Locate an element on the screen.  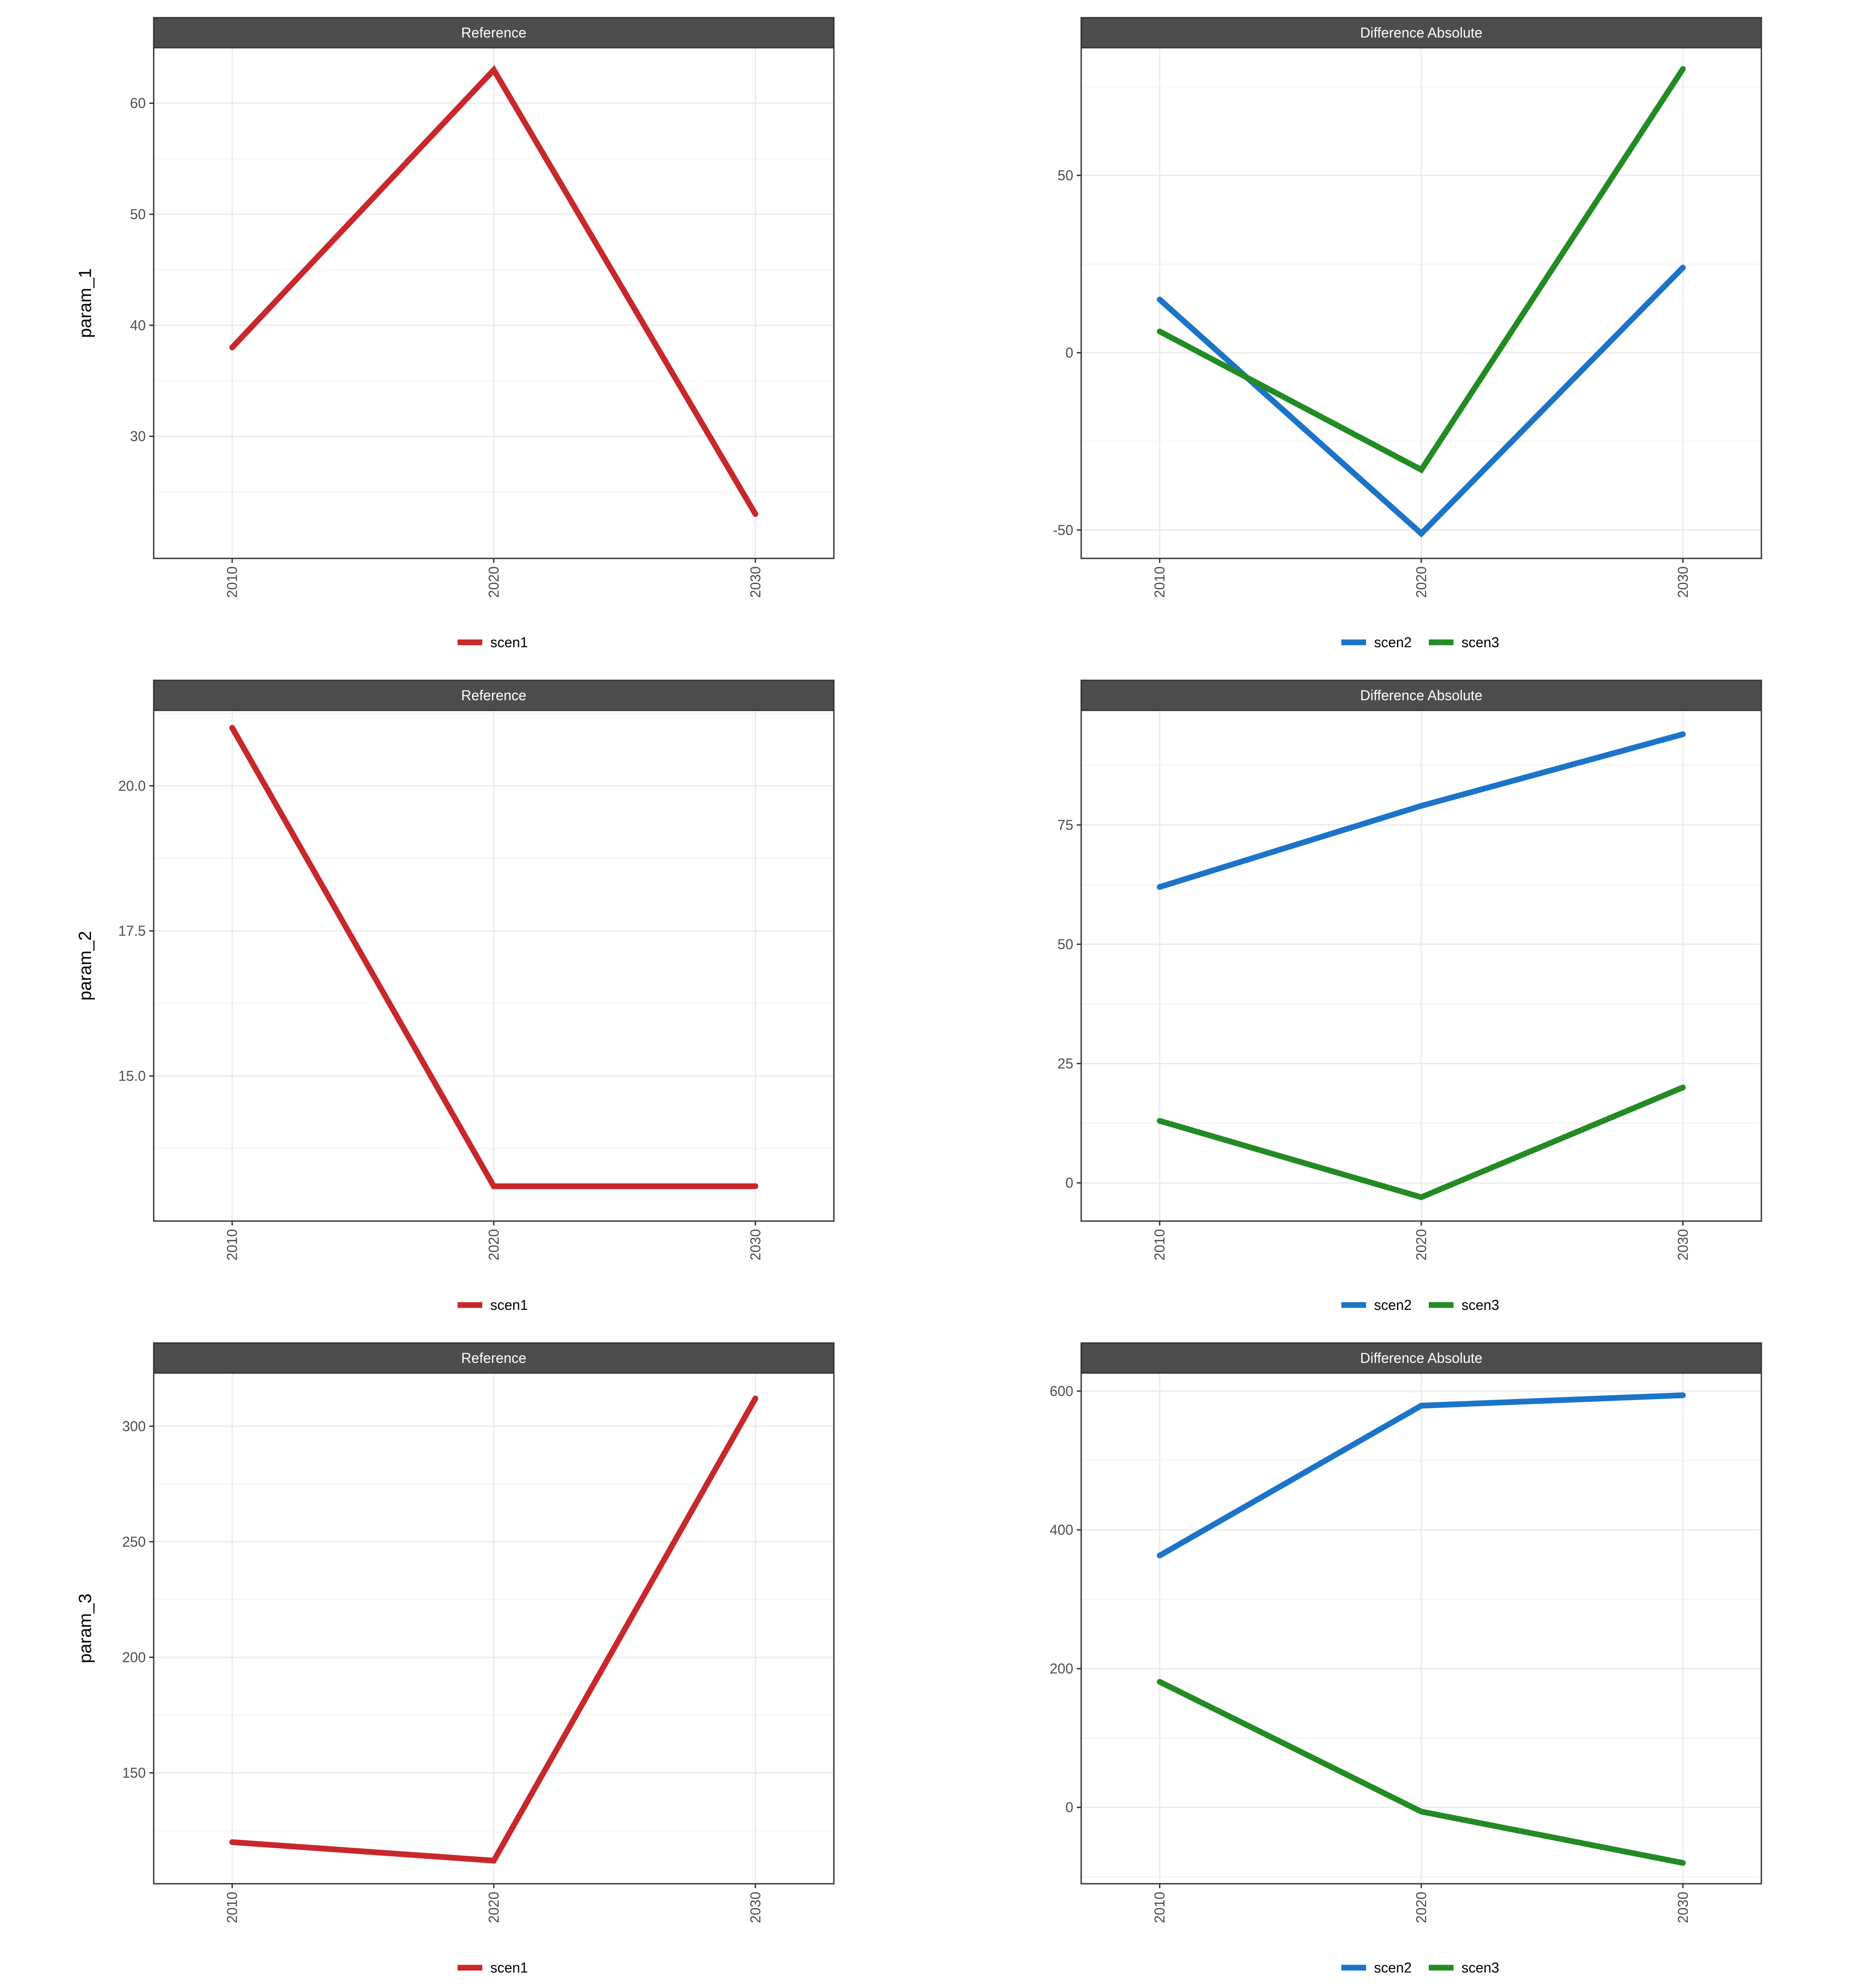
y-tick-label: 150 is located at coordinates (134, 1773).